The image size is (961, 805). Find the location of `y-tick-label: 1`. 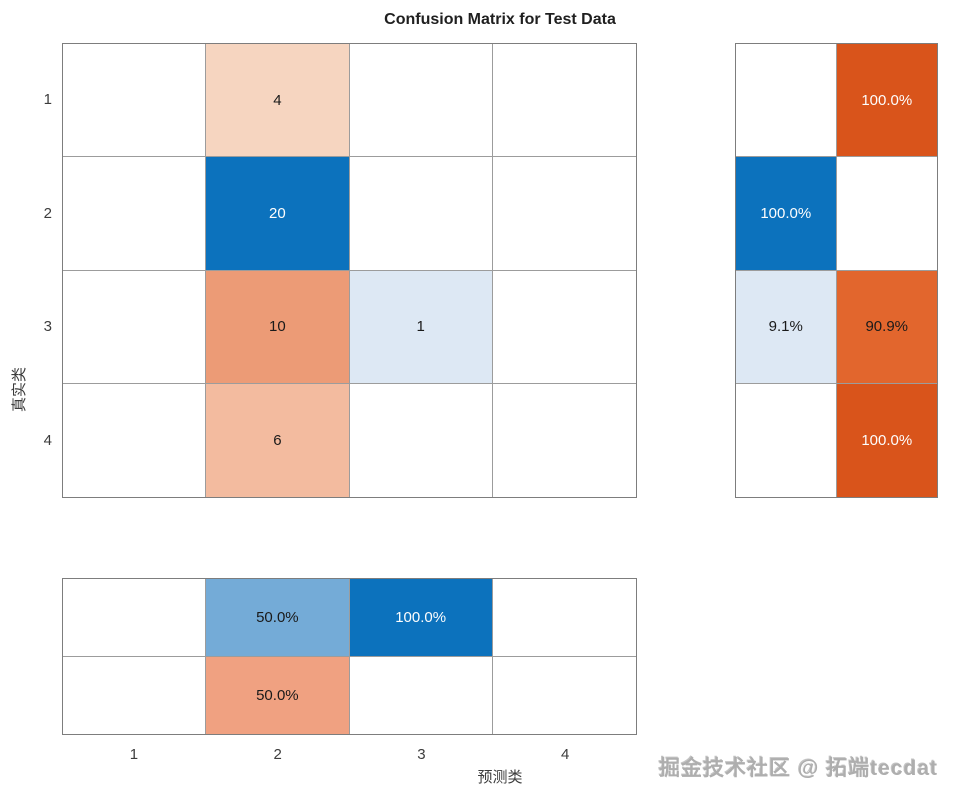

y-tick-label: 1 is located at coordinates (47, 99).